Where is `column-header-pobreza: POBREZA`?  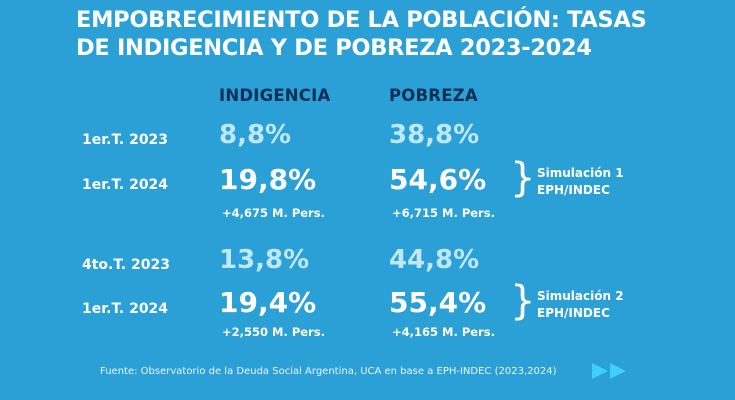 column-header-pobreza: POBREZA is located at coordinates (433, 95).